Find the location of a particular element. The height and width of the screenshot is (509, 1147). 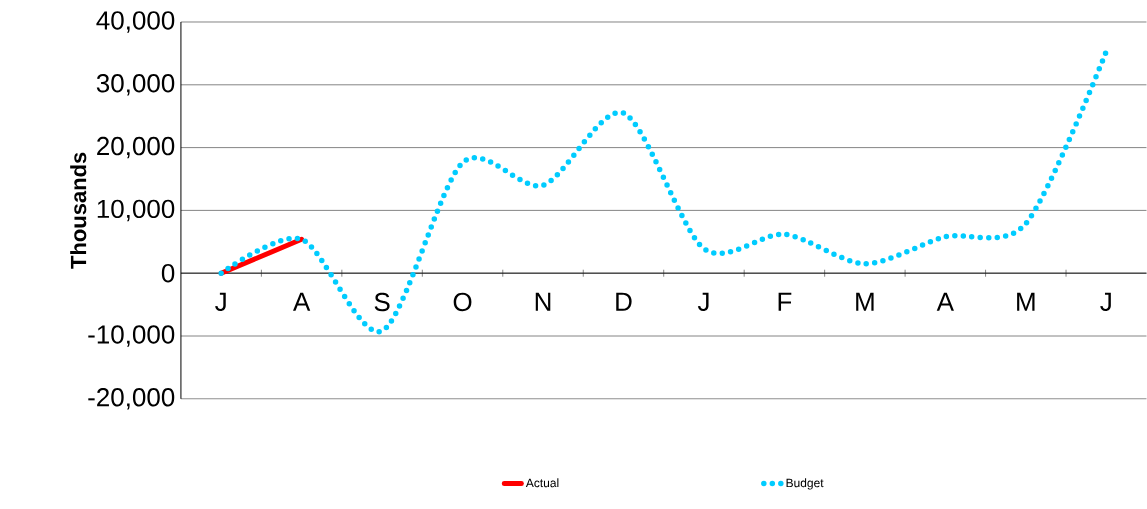

x-tick-label: O is located at coordinates (462, 302).